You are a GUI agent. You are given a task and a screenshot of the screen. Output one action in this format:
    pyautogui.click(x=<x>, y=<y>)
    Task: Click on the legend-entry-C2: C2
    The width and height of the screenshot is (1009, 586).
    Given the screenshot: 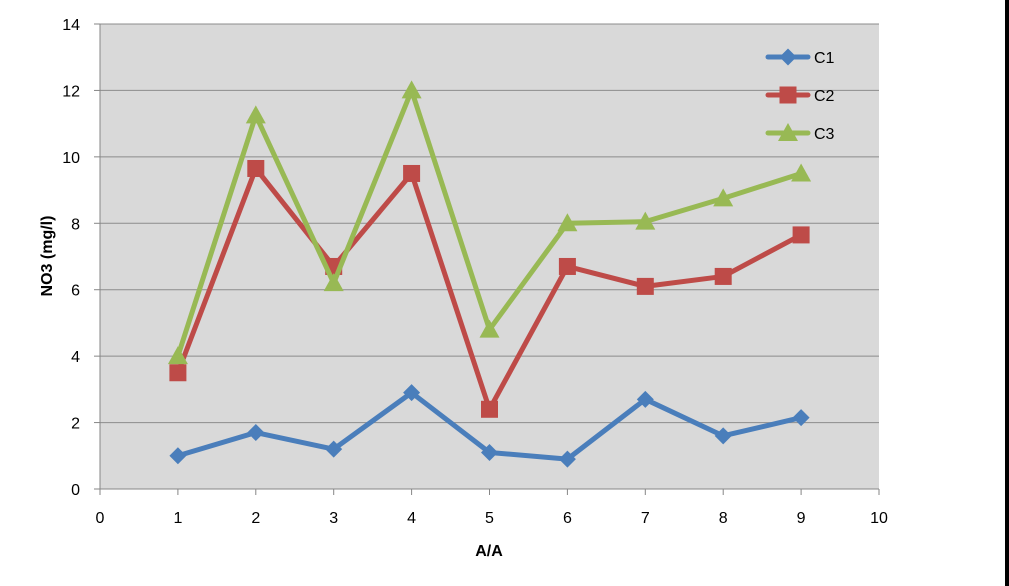 What is the action you would take?
    pyautogui.click(x=800, y=95)
    